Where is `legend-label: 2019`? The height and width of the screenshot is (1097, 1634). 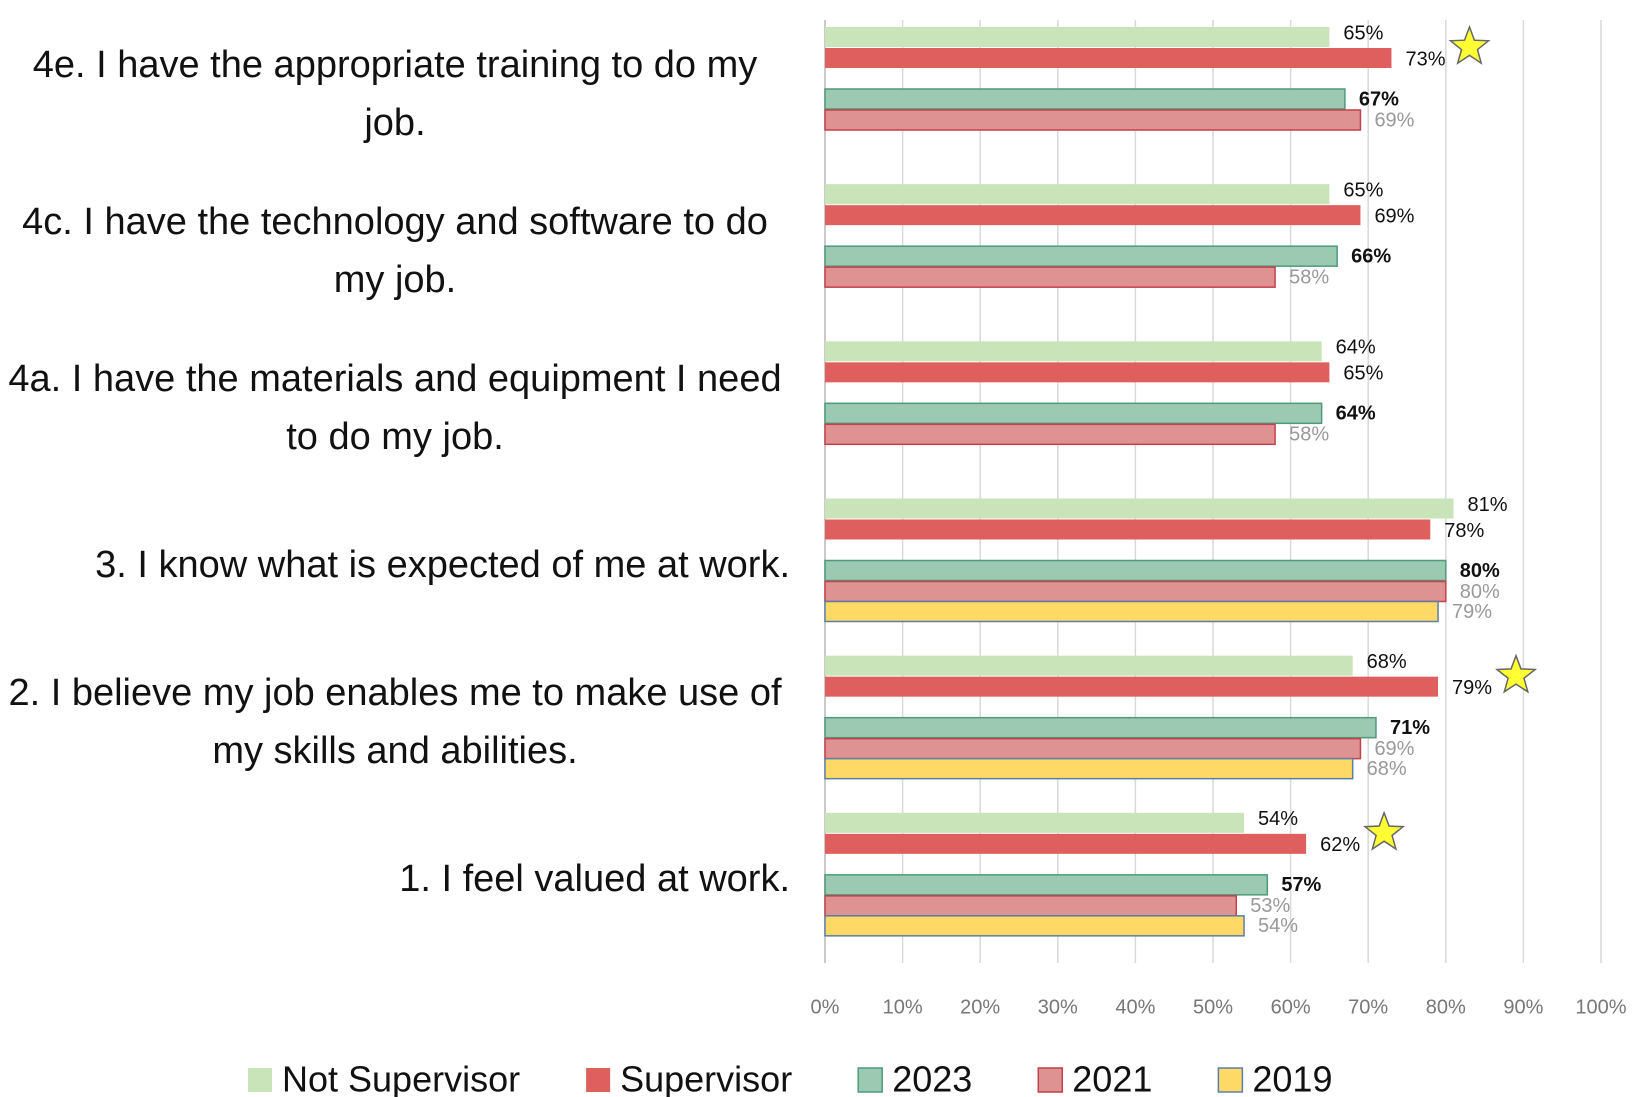
legend-label: 2019 is located at coordinates (1292, 1078).